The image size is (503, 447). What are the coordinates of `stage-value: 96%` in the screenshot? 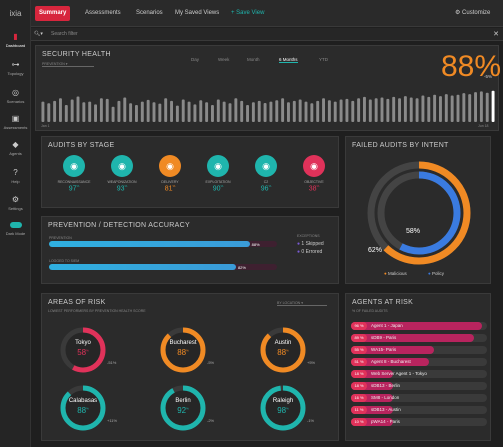 It's located at (266, 188).